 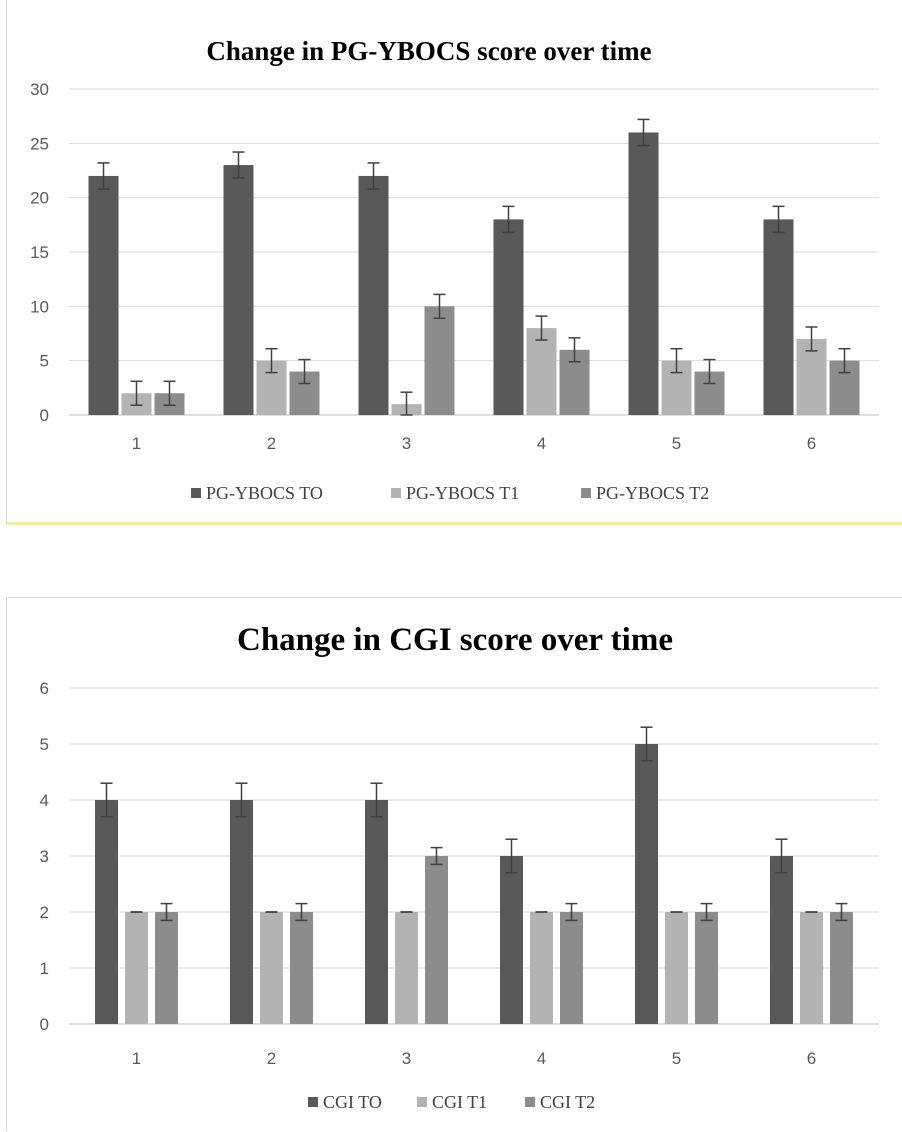 I want to click on y-tick-label: 2, so click(x=44, y=912).